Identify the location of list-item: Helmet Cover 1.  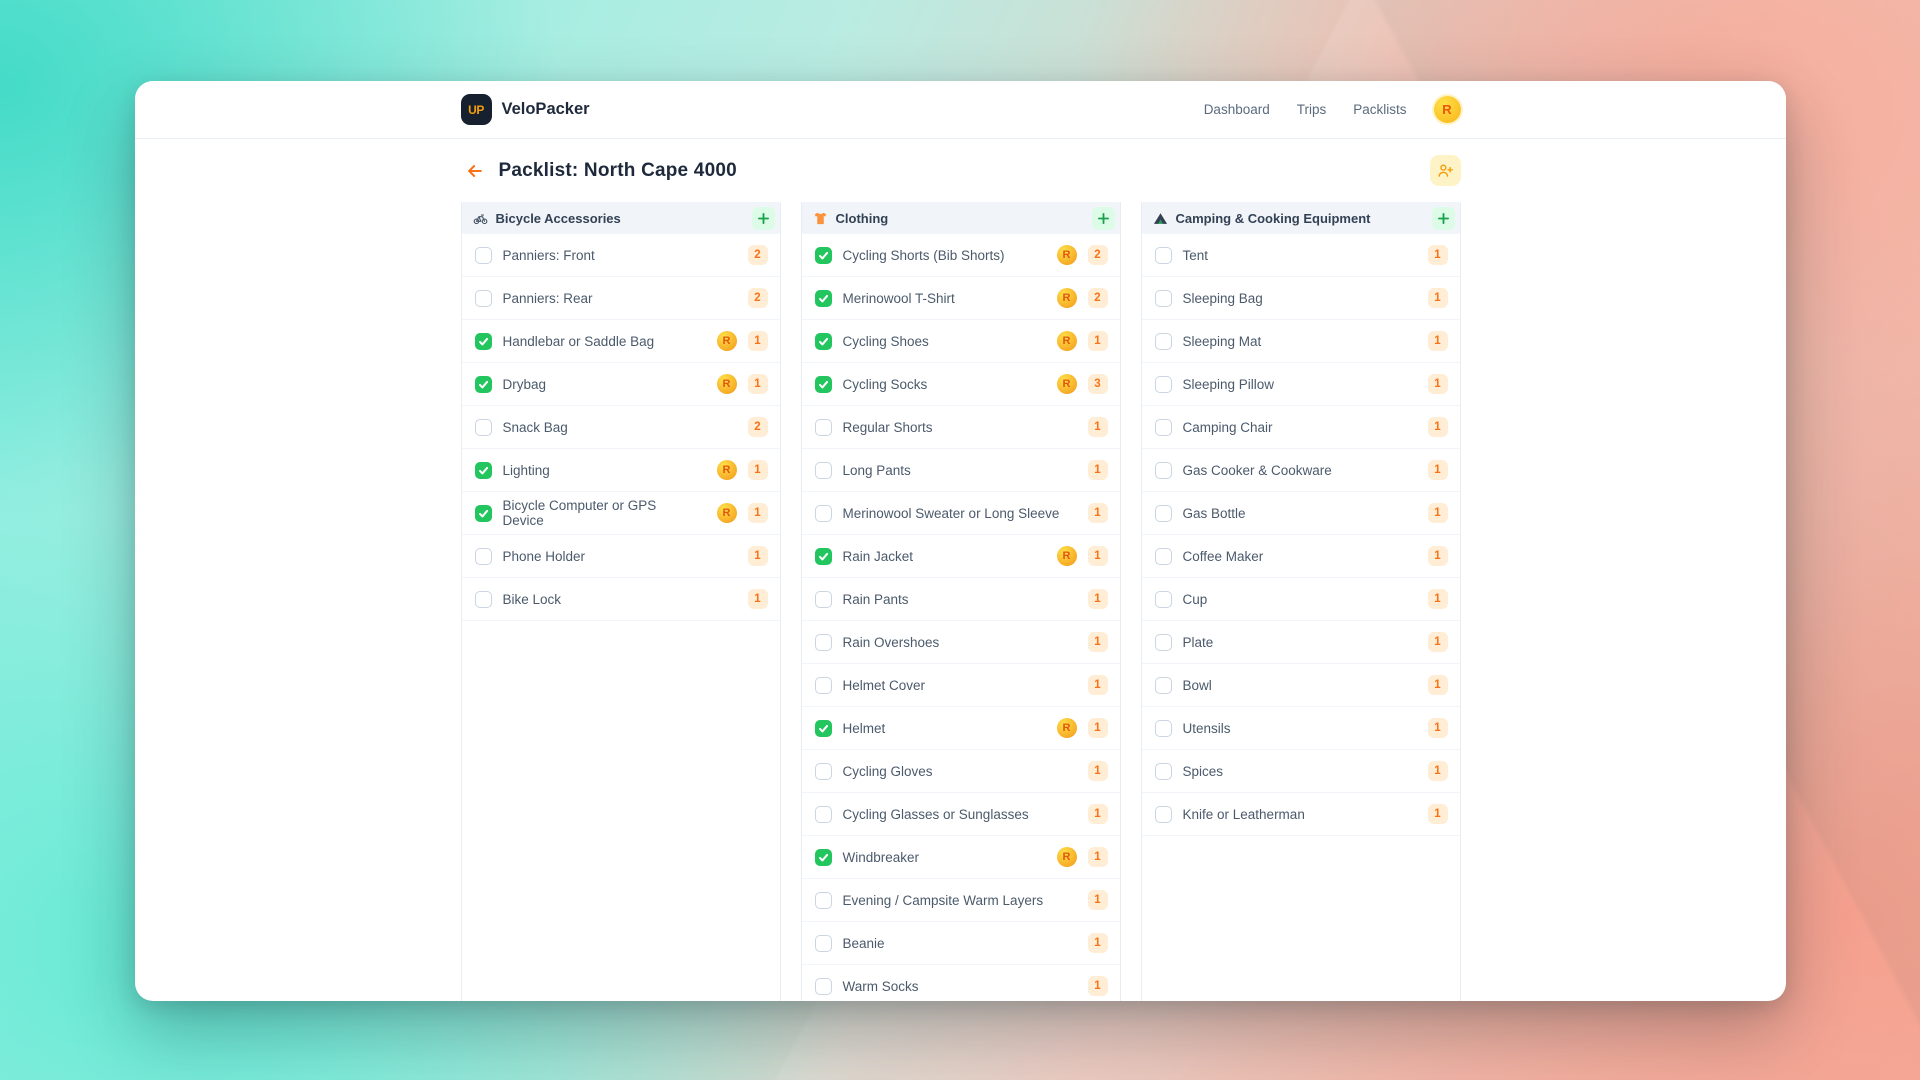
(960, 685).